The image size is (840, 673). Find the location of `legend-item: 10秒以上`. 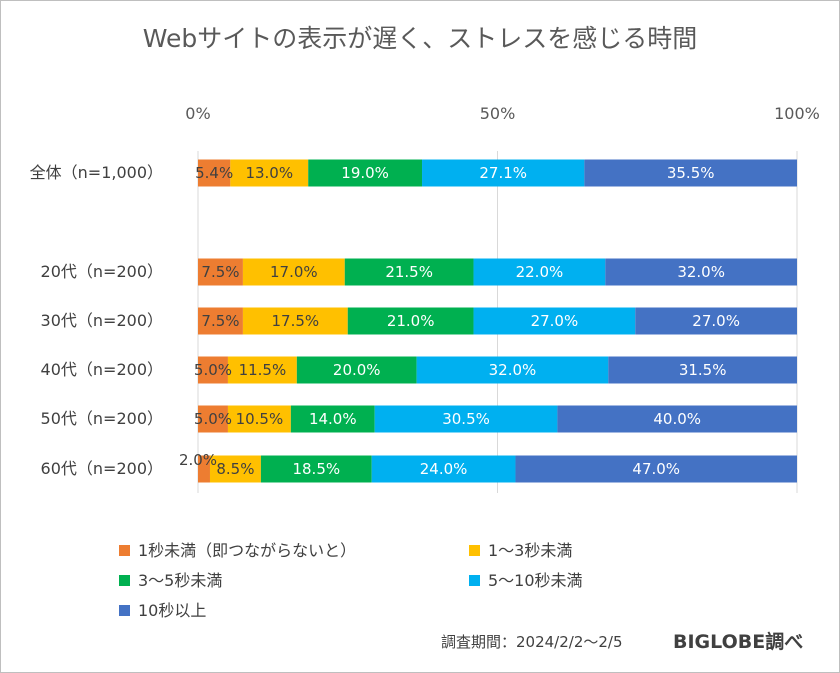

legend-item: 10秒以上 is located at coordinates (162, 609).